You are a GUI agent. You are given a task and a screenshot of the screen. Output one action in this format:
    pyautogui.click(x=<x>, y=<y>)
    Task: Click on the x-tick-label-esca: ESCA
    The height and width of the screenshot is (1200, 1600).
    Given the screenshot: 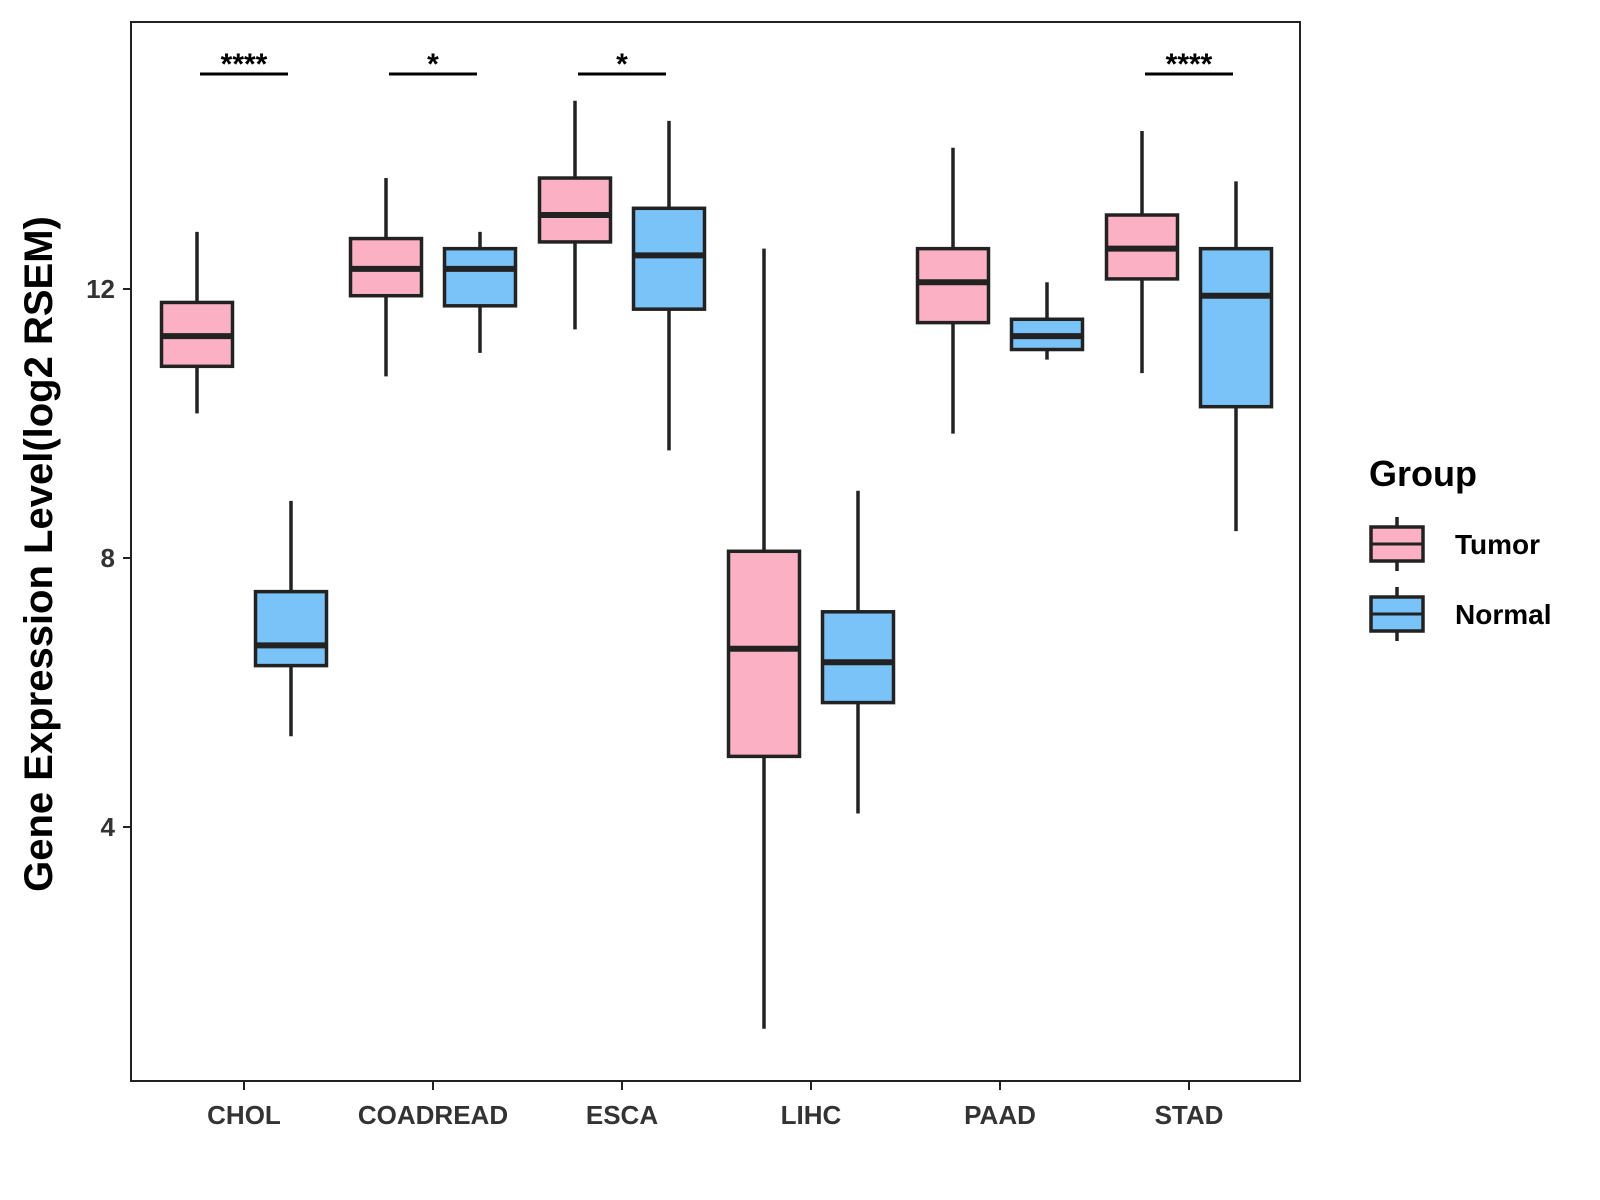 What is the action you would take?
    pyautogui.click(x=622, y=1115)
    